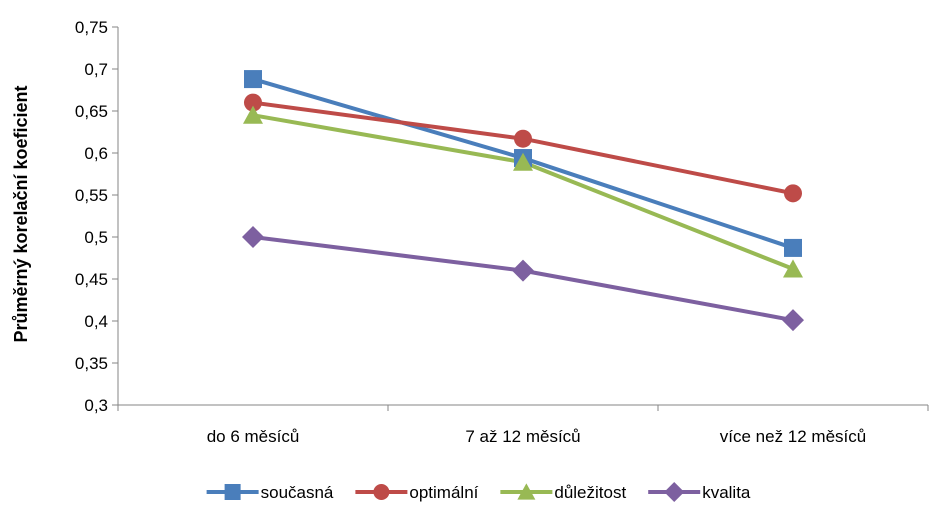 The image size is (941, 509). I want to click on y-tick-label: 0,7, so click(96, 69).